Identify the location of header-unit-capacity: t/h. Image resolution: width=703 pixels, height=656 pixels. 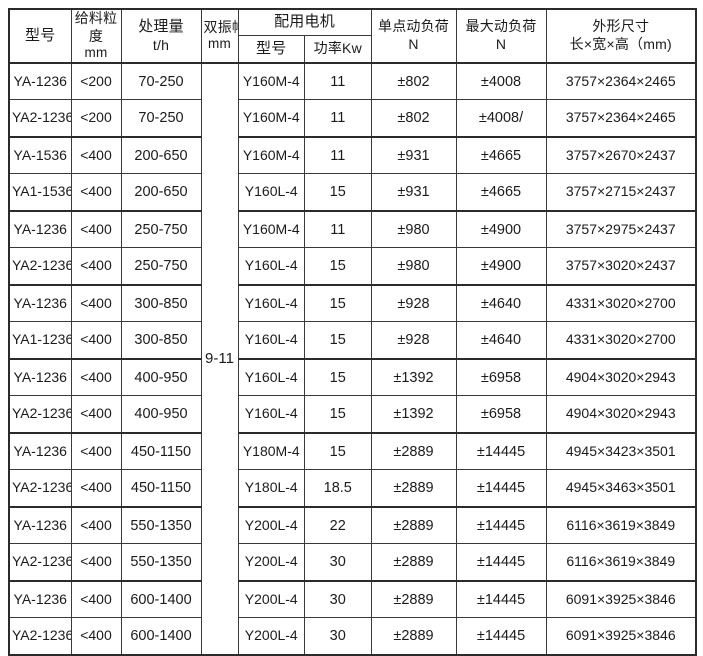
(161, 44).